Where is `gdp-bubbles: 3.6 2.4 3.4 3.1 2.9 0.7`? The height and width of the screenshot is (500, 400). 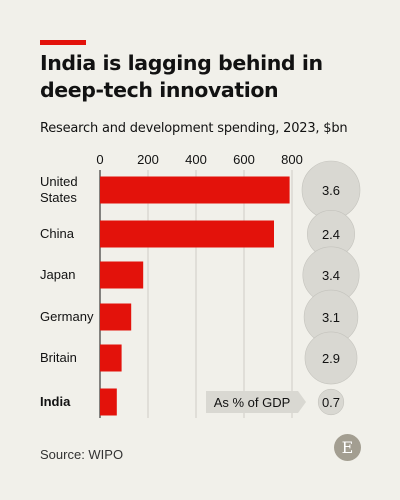
gdp-bubbles: 3.6 2.4 3.4 3.1 2.9 0.7 is located at coordinates (331, 288).